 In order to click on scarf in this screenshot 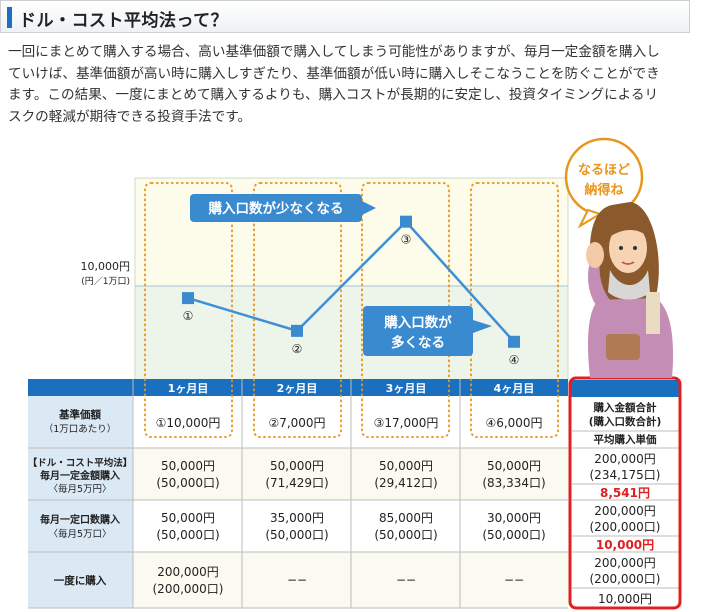, I will do `click(629, 285)`.